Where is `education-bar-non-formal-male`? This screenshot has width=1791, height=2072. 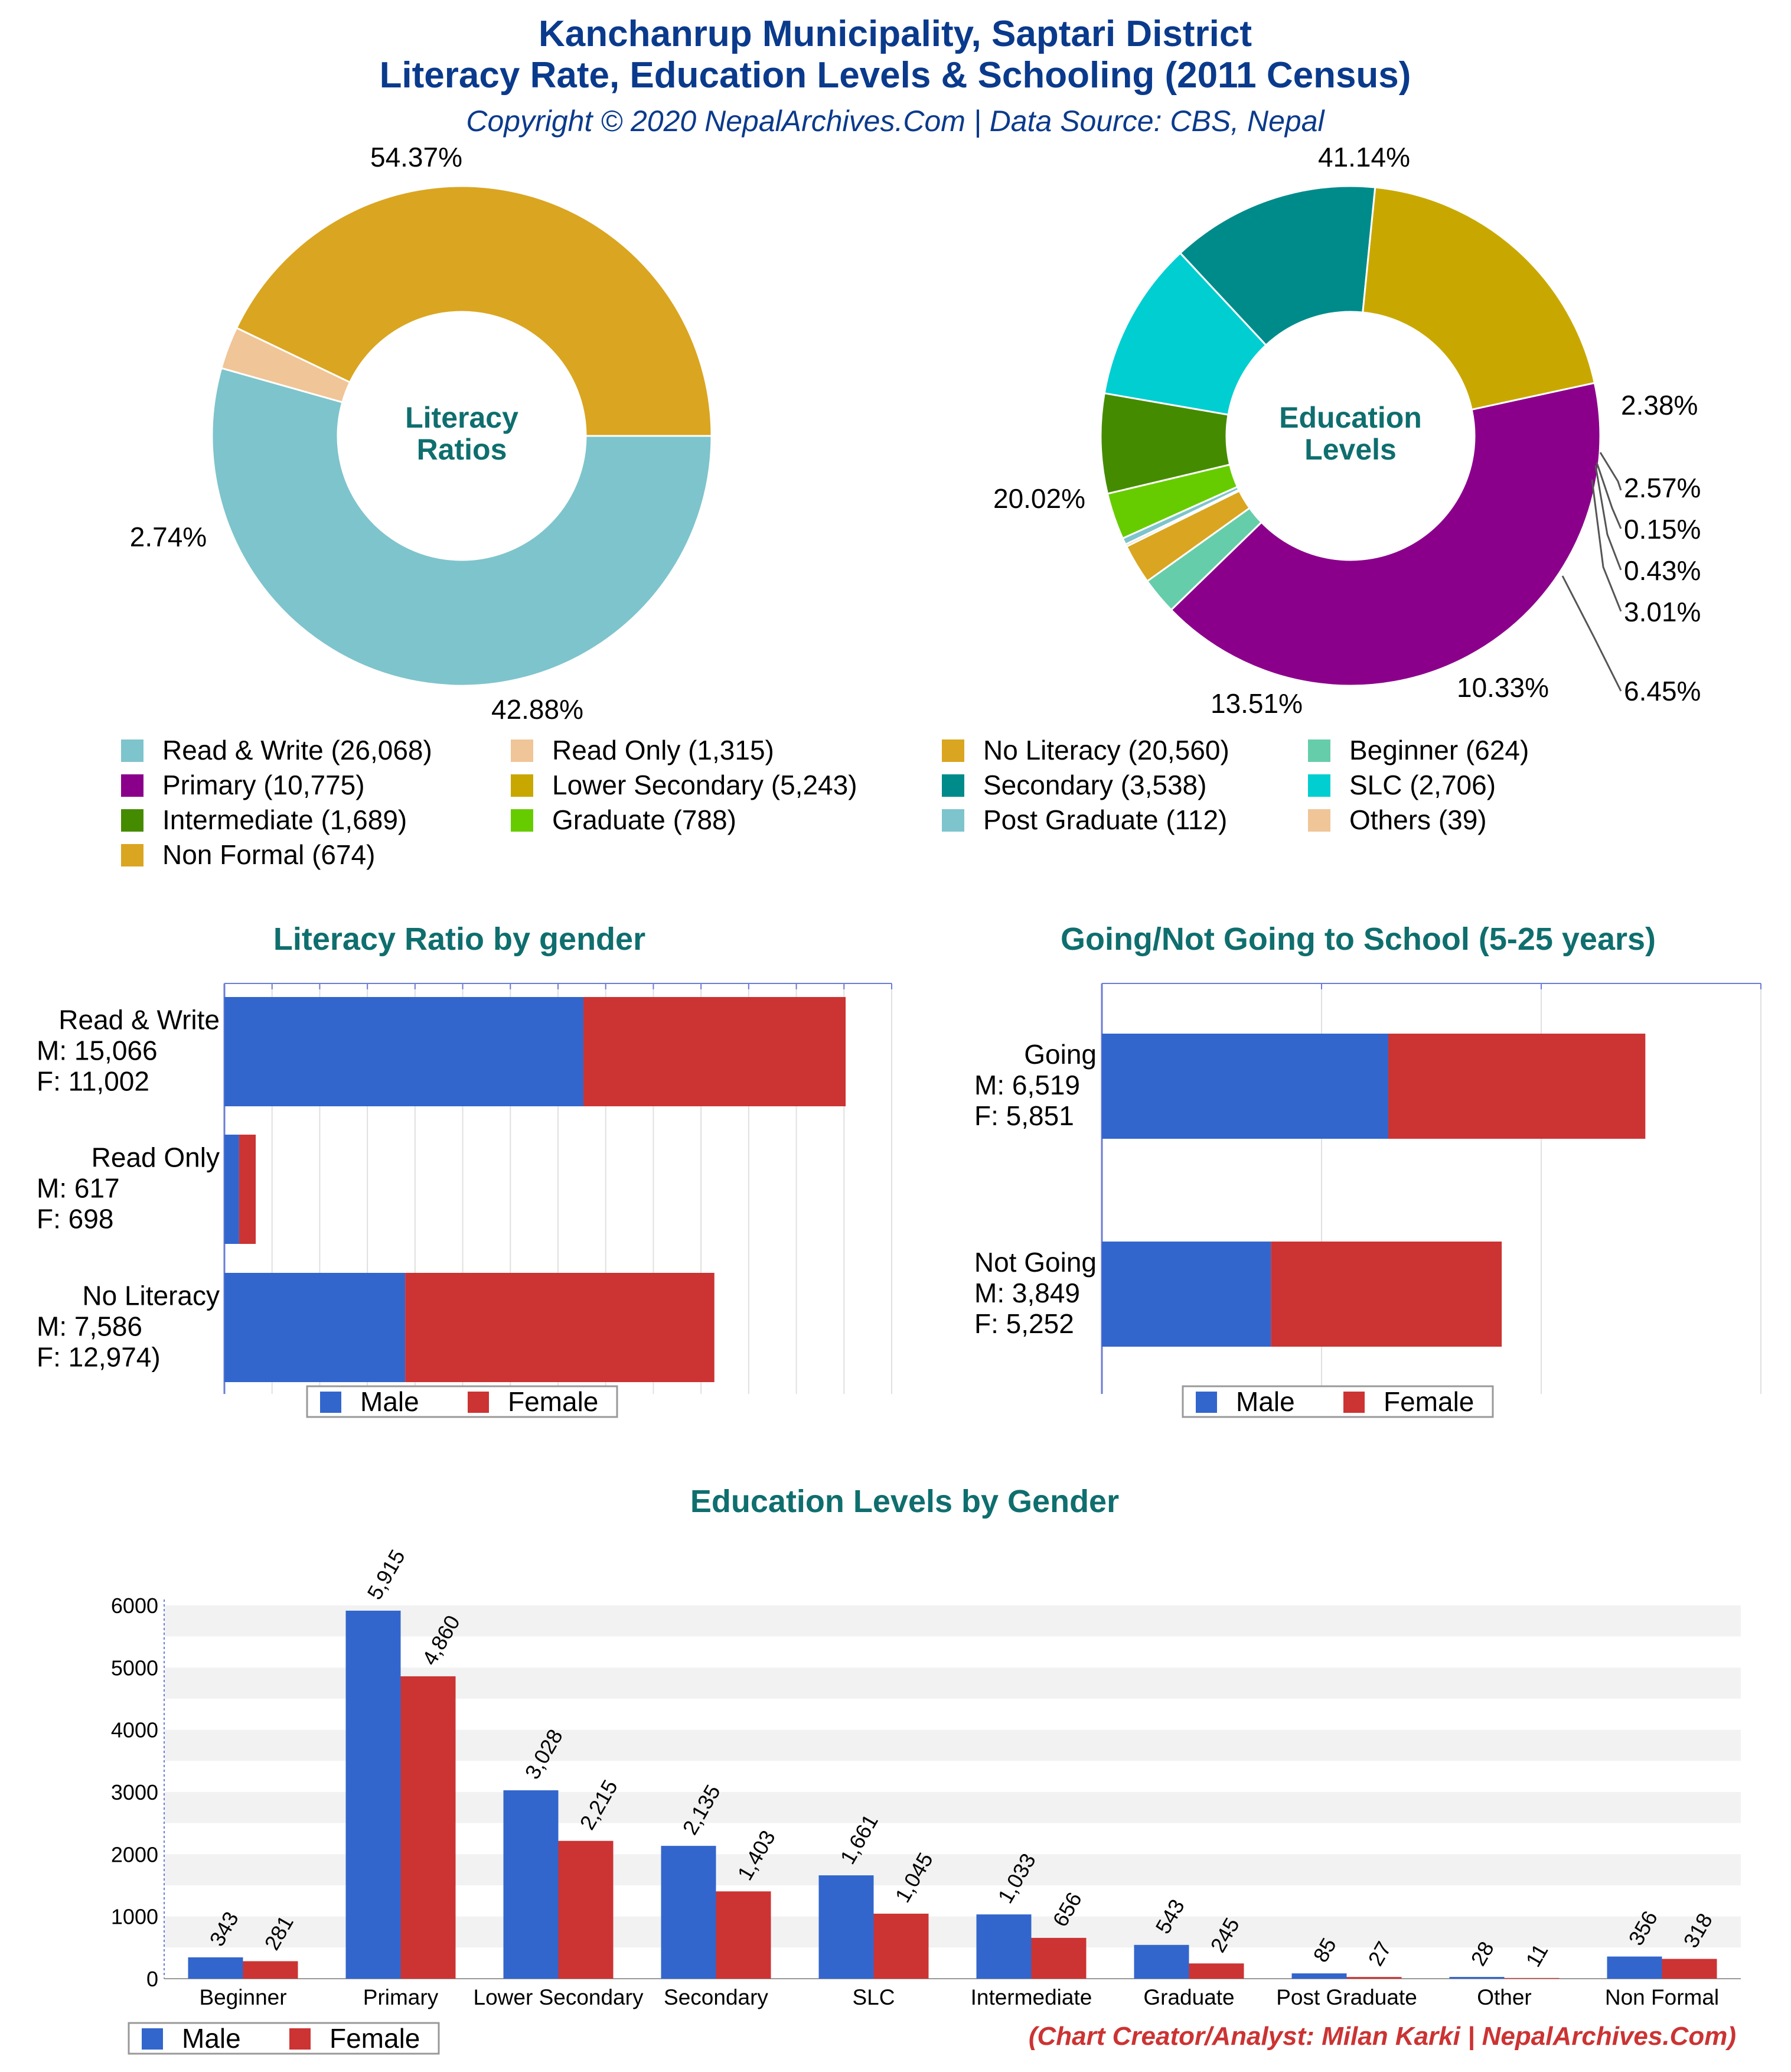 education-bar-non-formal-male is located at coordinates (1634, 1967).